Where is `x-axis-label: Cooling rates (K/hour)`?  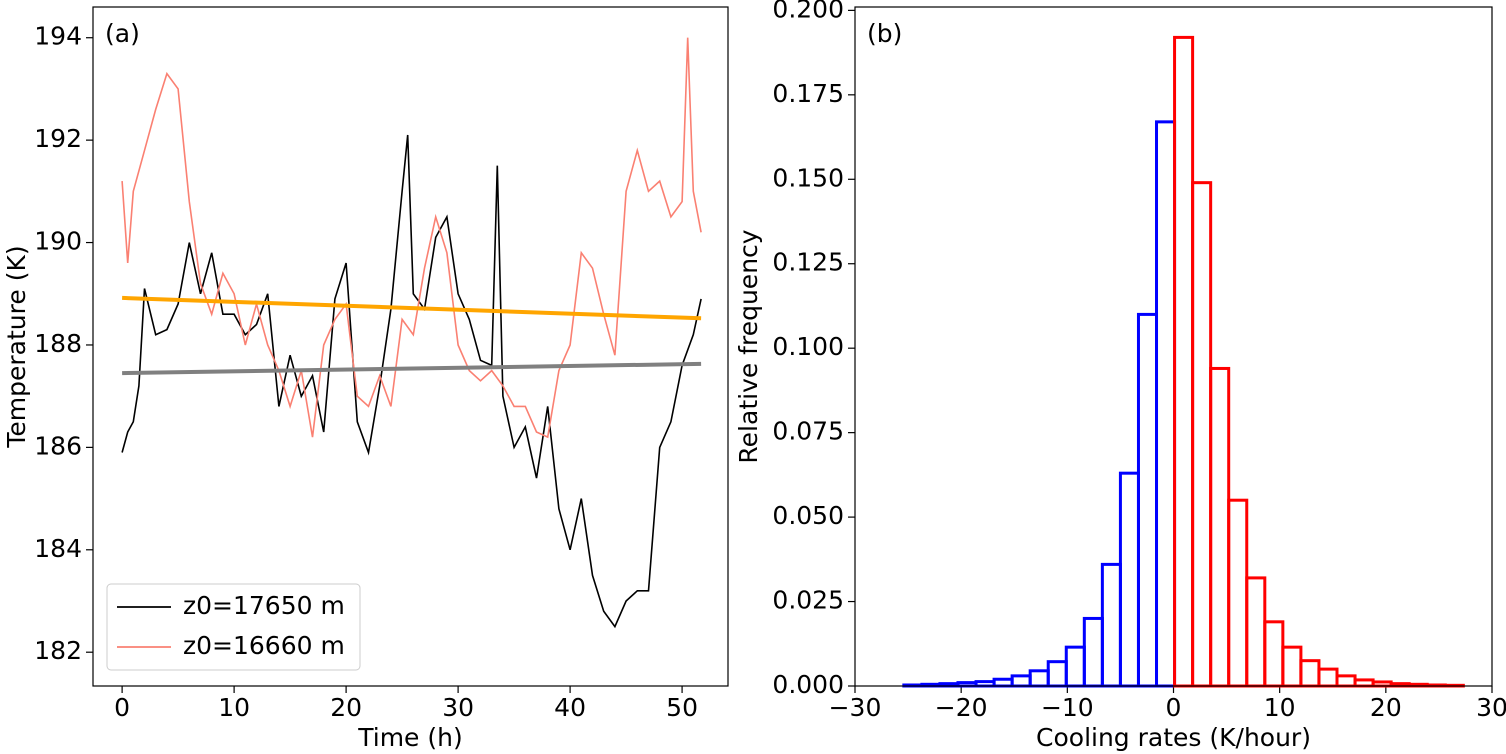
x-axis-label: Cooling rates (K/hour) is located at coordinates (1173, 737).